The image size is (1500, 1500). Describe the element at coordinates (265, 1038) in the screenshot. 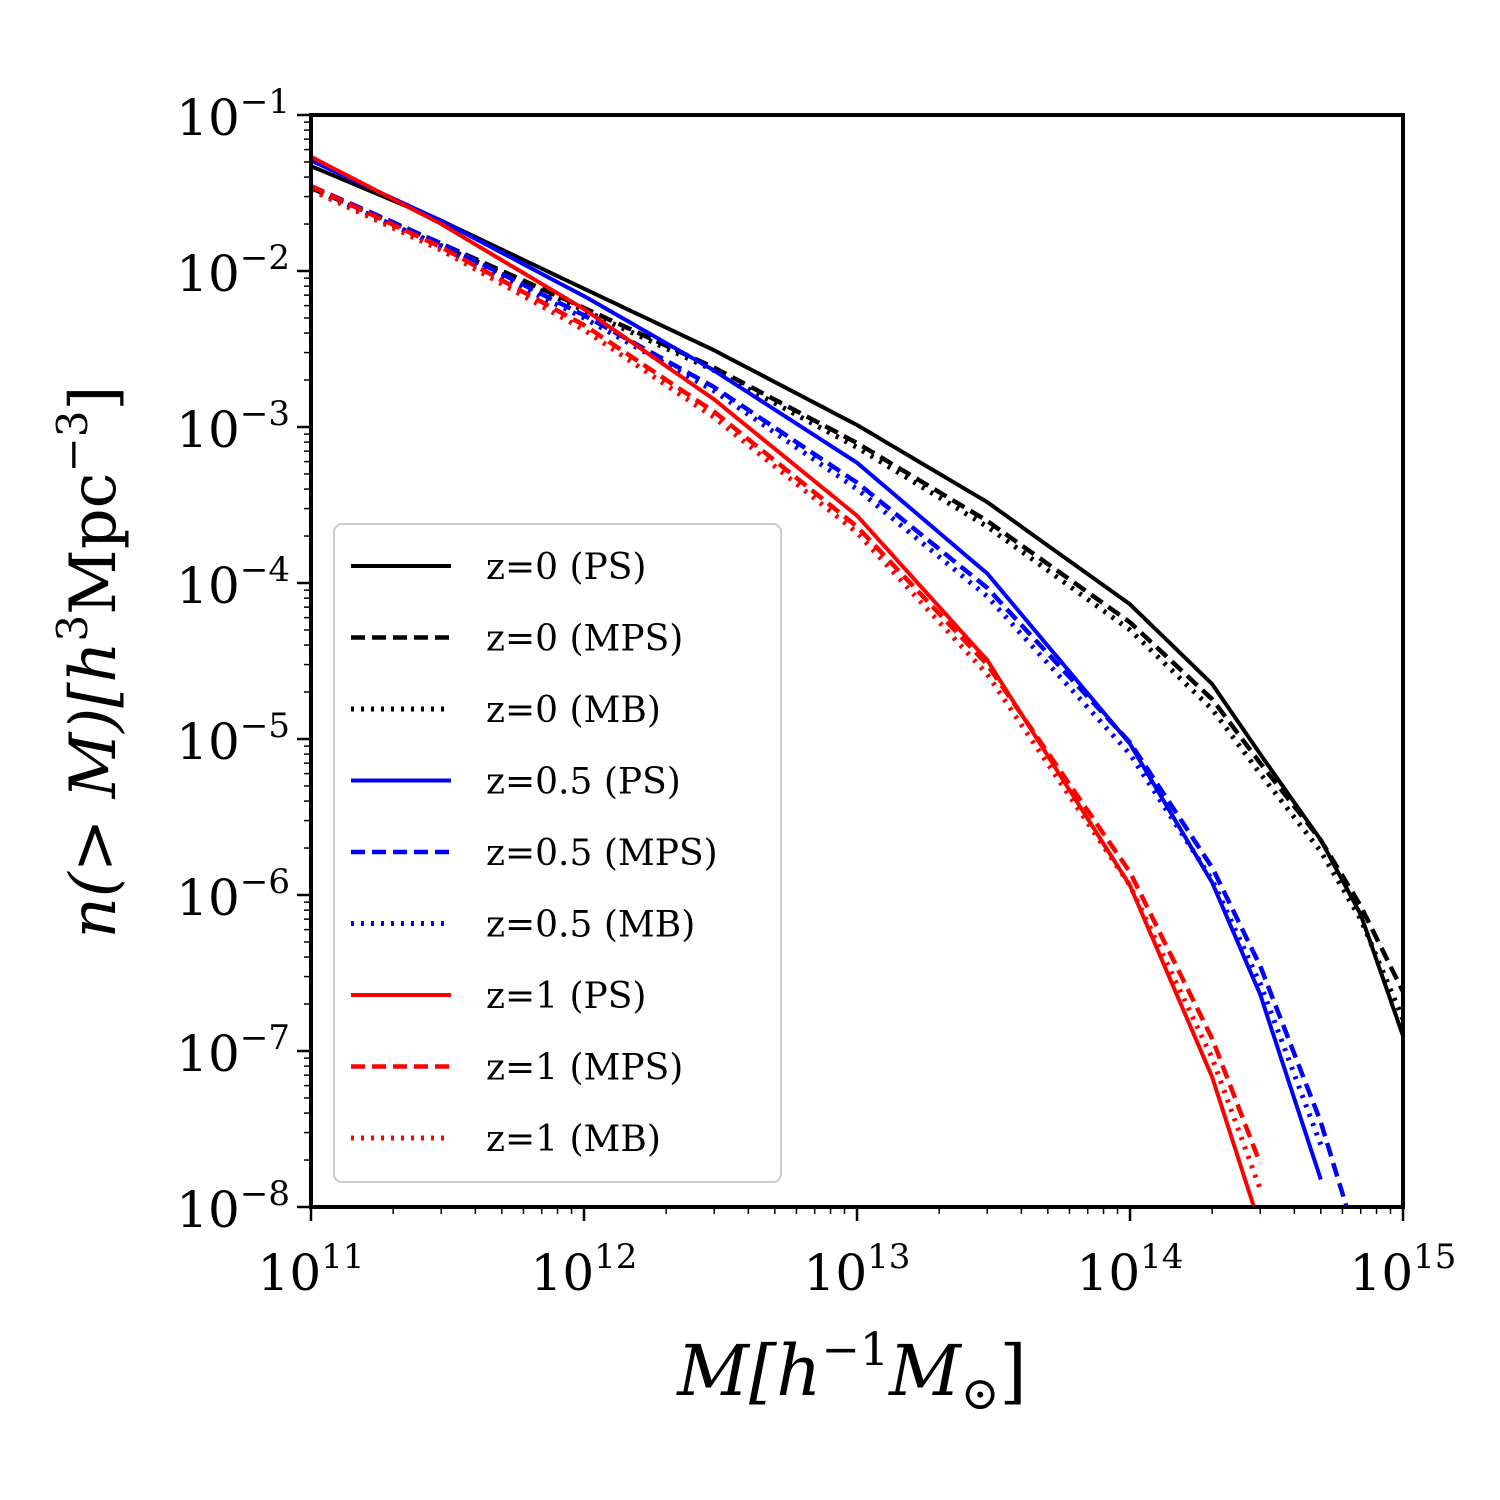

I see `y-tick-label-exp: −7` at that location.